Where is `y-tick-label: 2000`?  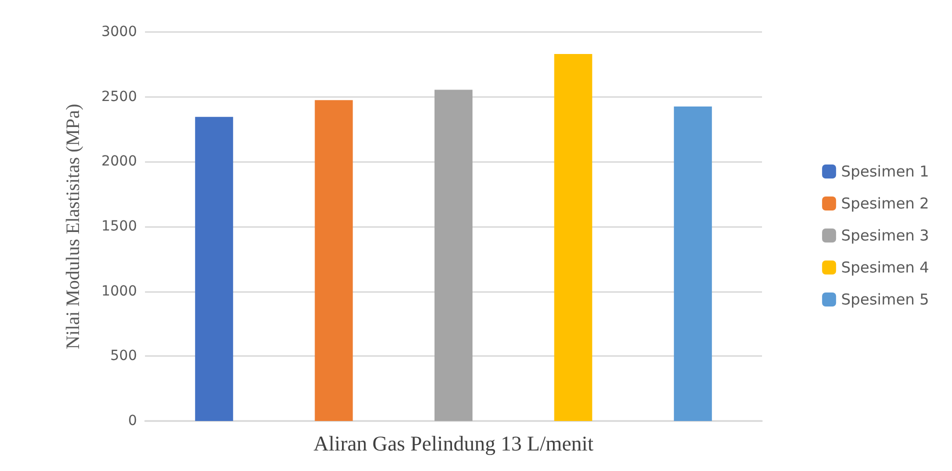
y-tick-label: 2000 is located at coordinates (119, 162).